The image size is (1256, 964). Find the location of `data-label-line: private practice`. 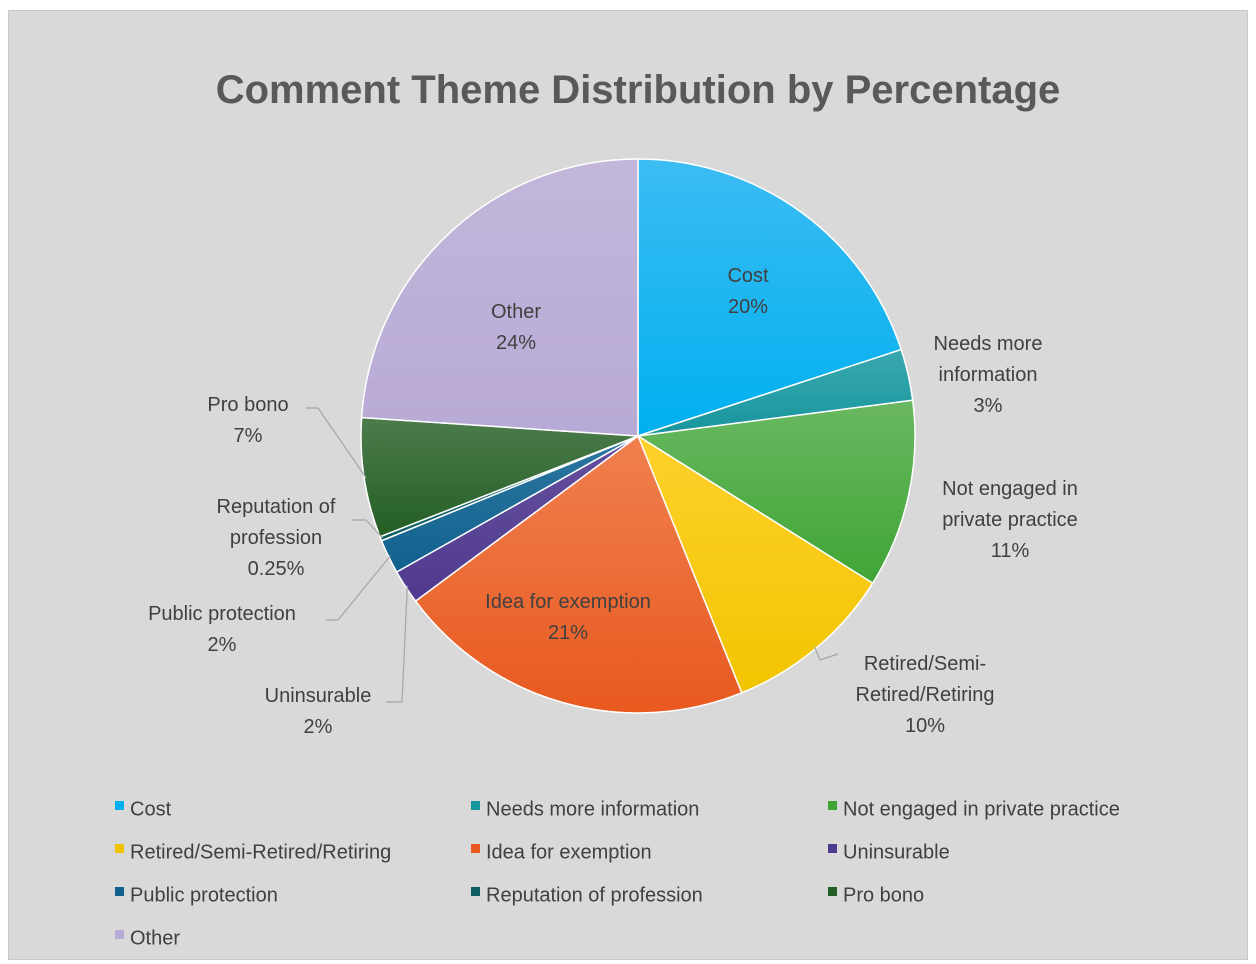

data-label-line: private practice is located at coordinates (1010, 520).